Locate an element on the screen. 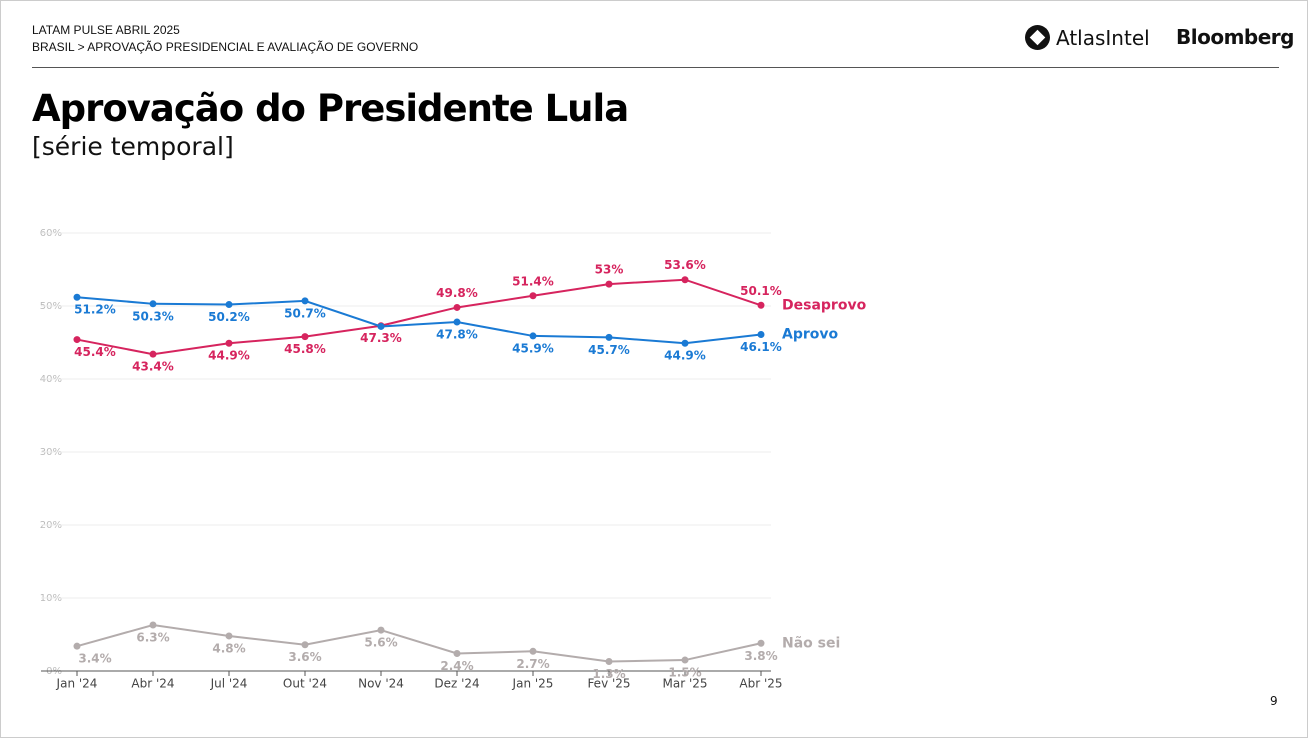 This screenshot has height=738, width=1308. header-rule is located at coordinates (655, 67).